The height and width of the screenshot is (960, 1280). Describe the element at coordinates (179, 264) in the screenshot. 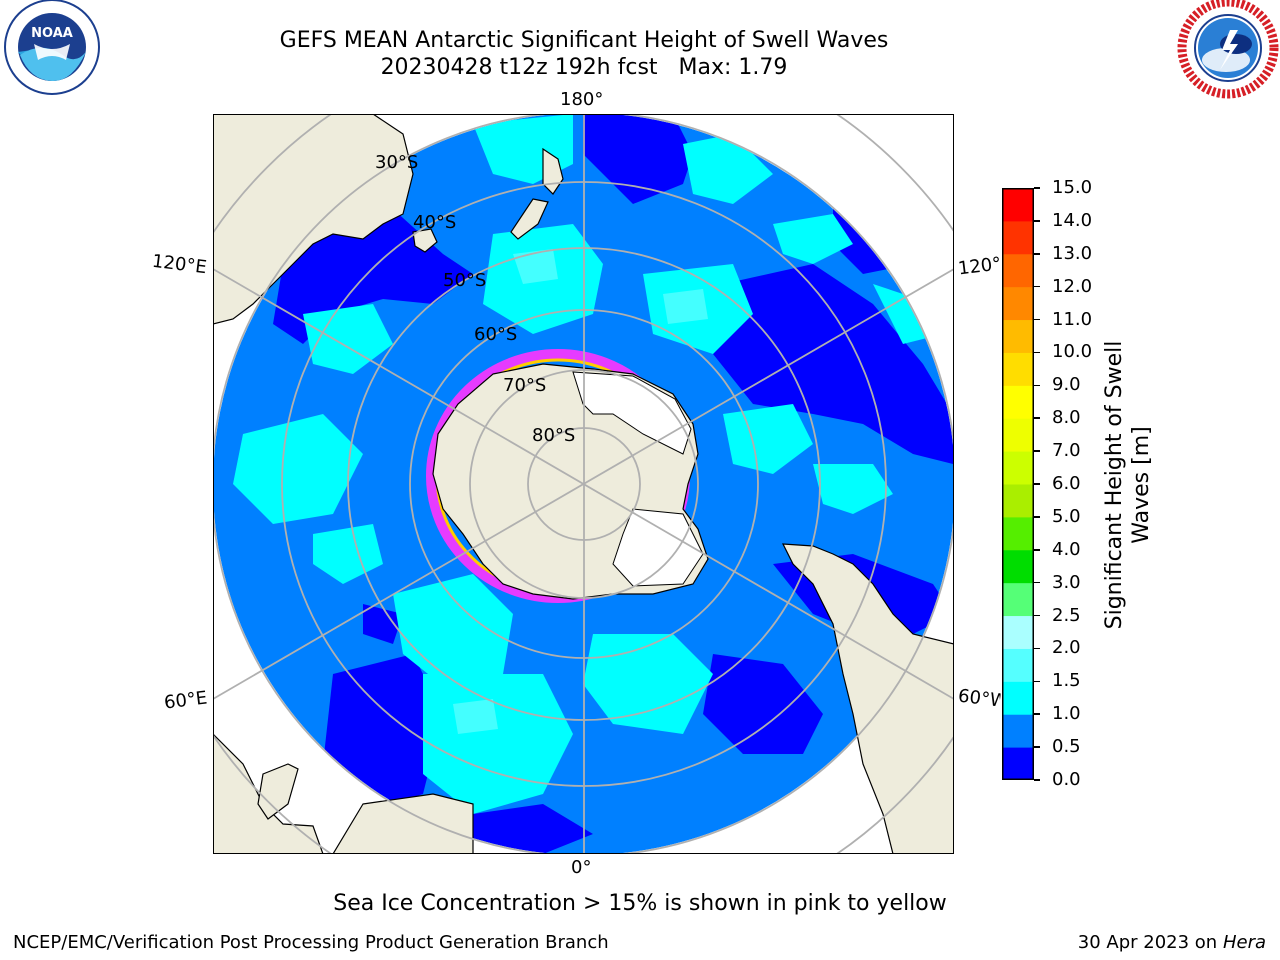

I see `lon-label-120e: 120°E` at that location.